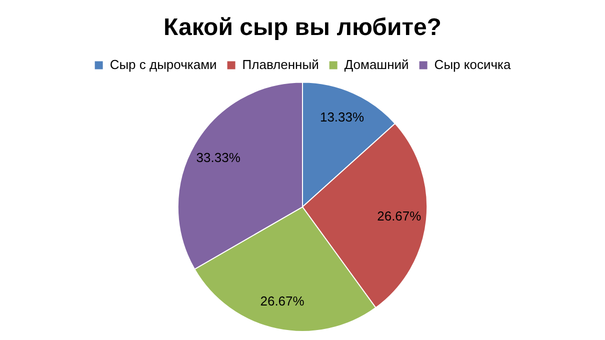 The width and height of the screenshot is (605, 340). What do you see at coordinates (163, 64) in the screenshot?
I see `legend-label: Сыр с дырочками` at bounding box center [163, 64].